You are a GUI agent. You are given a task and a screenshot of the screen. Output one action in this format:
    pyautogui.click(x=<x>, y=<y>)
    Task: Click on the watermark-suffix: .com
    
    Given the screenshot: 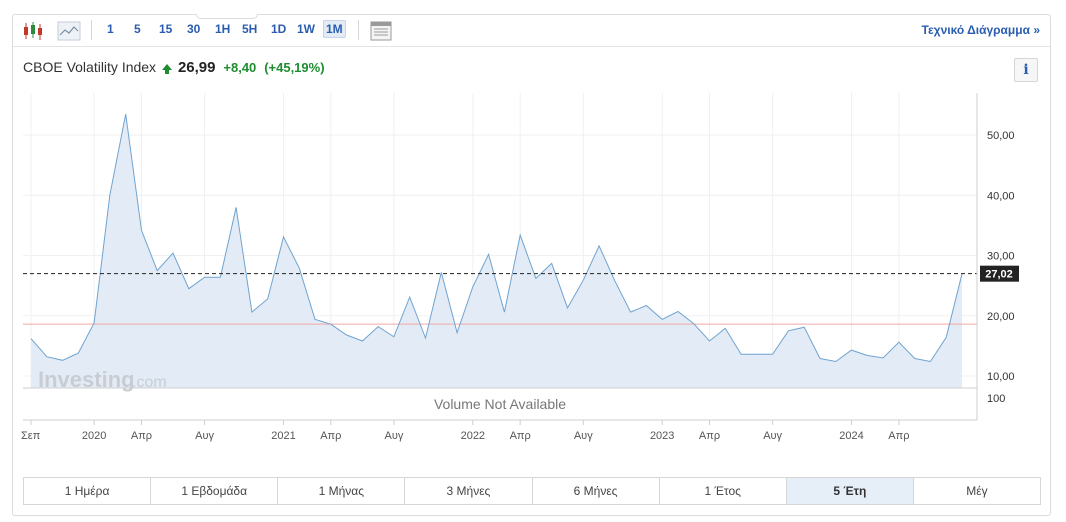 What is the action you would take?
    pyautogui.click(x=149, y=382)
    